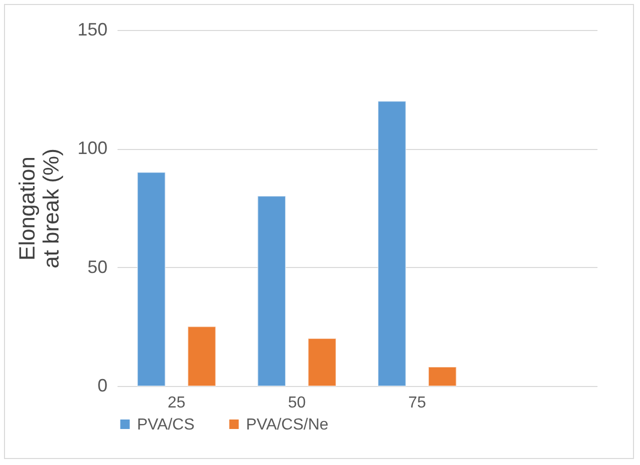 This screenshot has height=465, width=640. Describe the element at coordinates (102, 386) in the screenshot. I see `y-tick-label: 0` at that location.